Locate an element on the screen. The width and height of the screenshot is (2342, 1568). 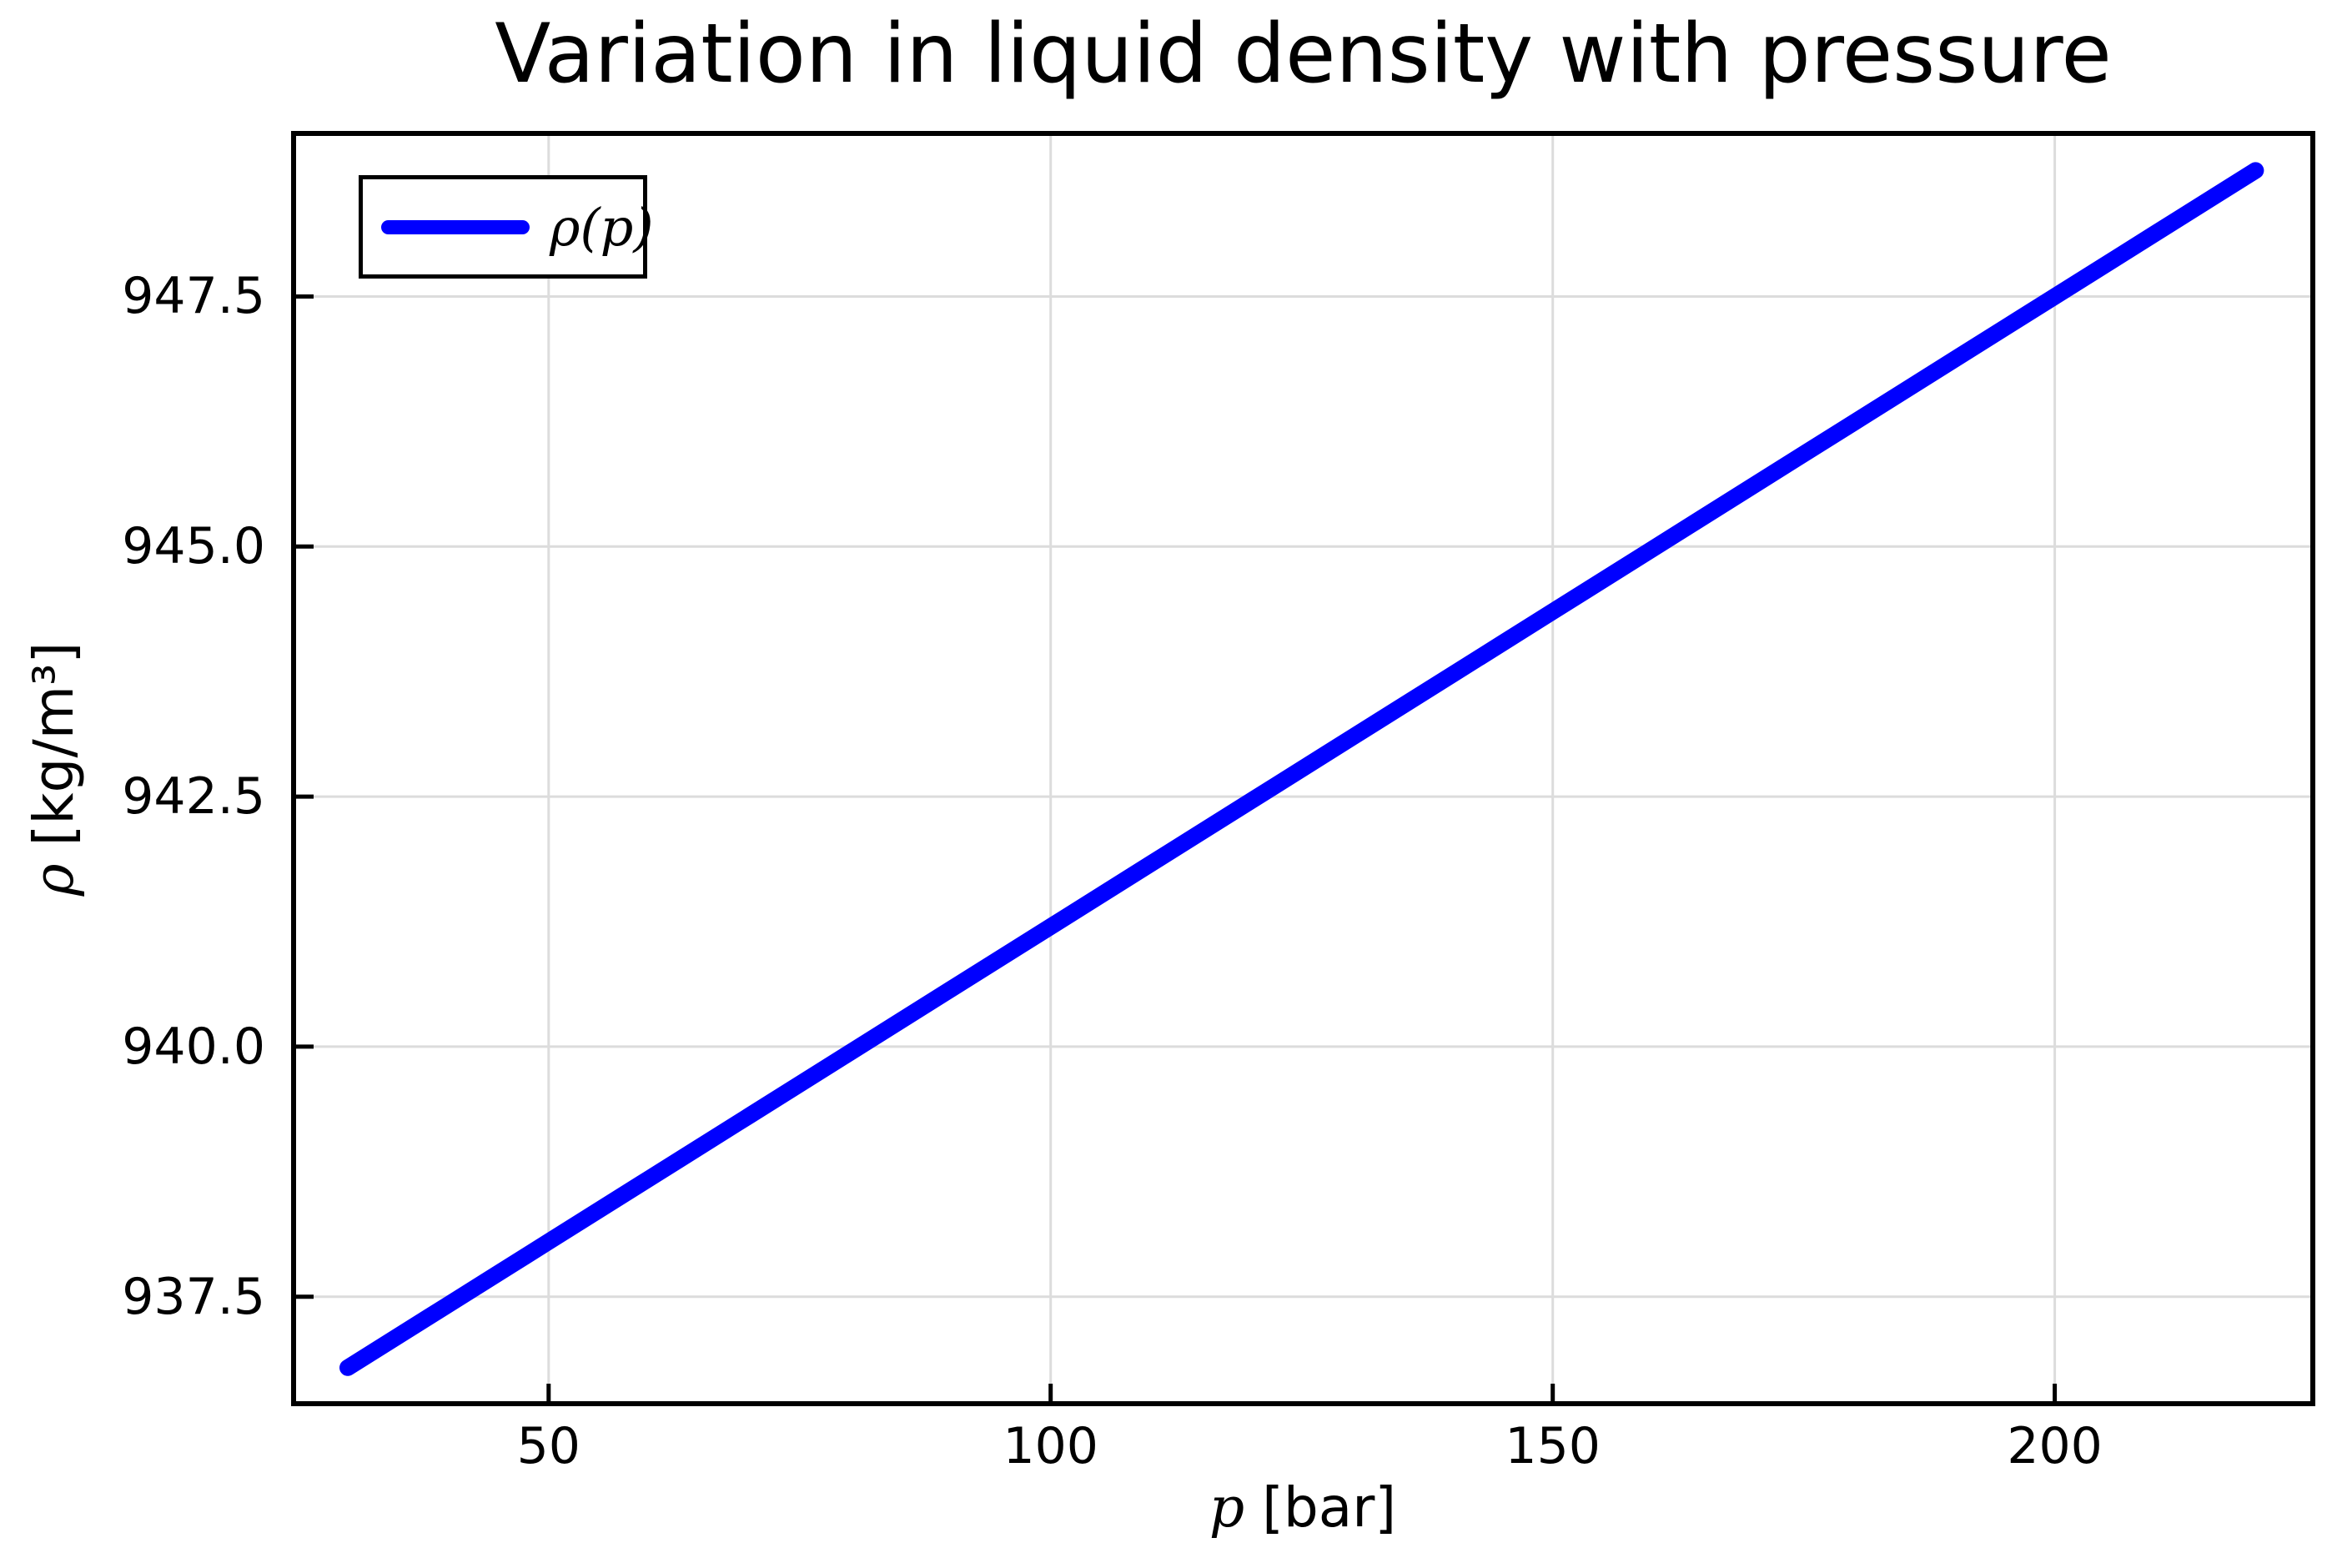
legend-label: ρ(p) is located at coordinates (602, 227).